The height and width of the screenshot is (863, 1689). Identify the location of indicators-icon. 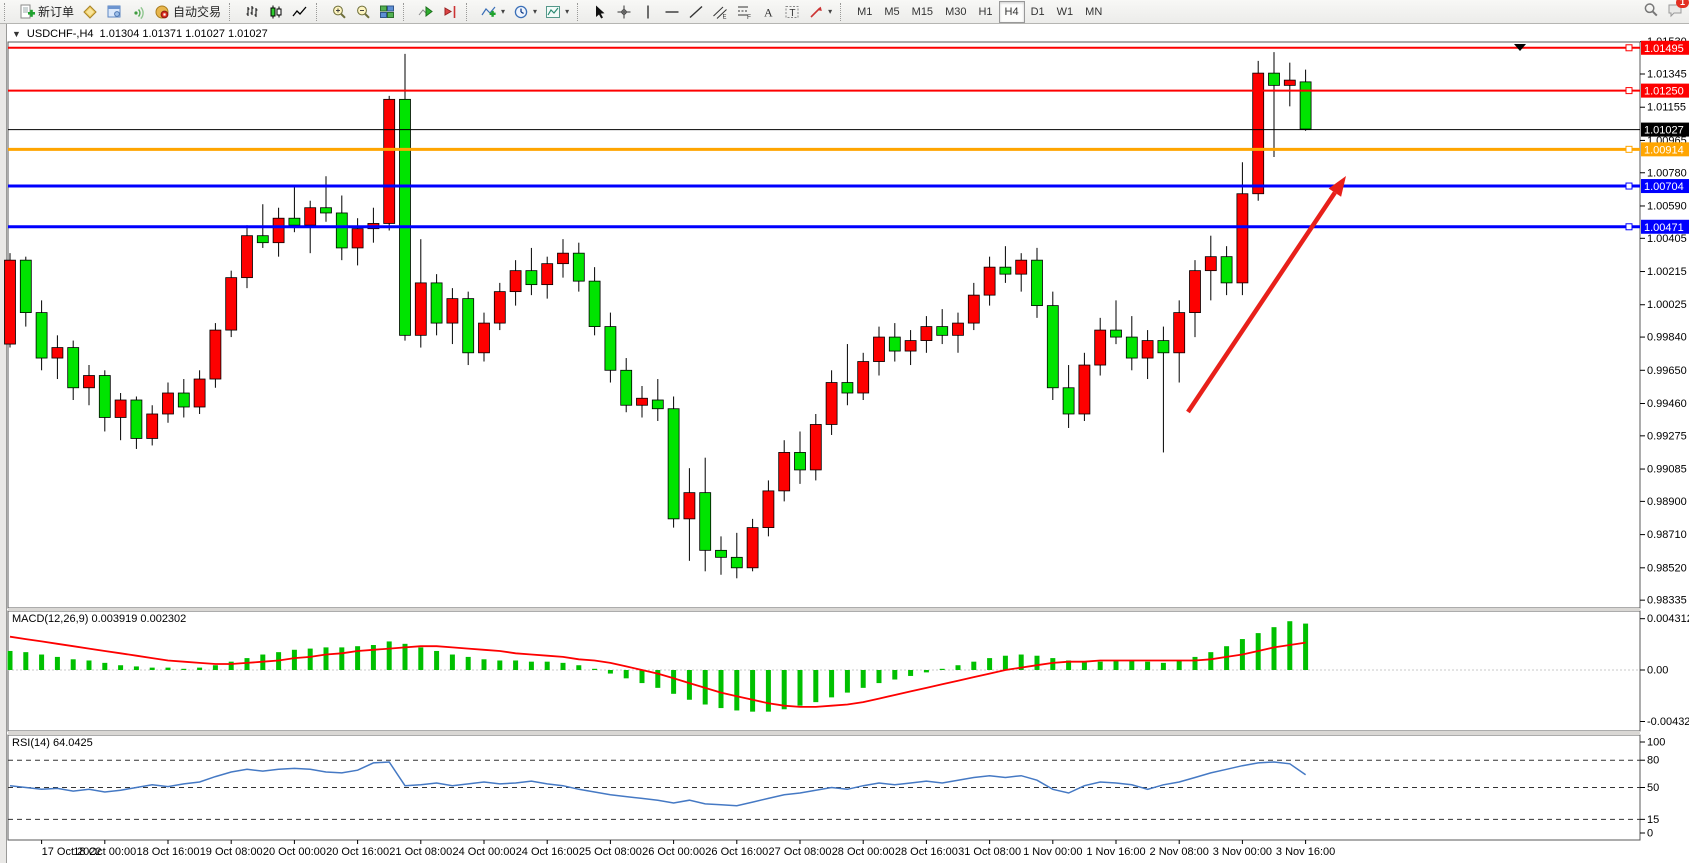
(489, 12).